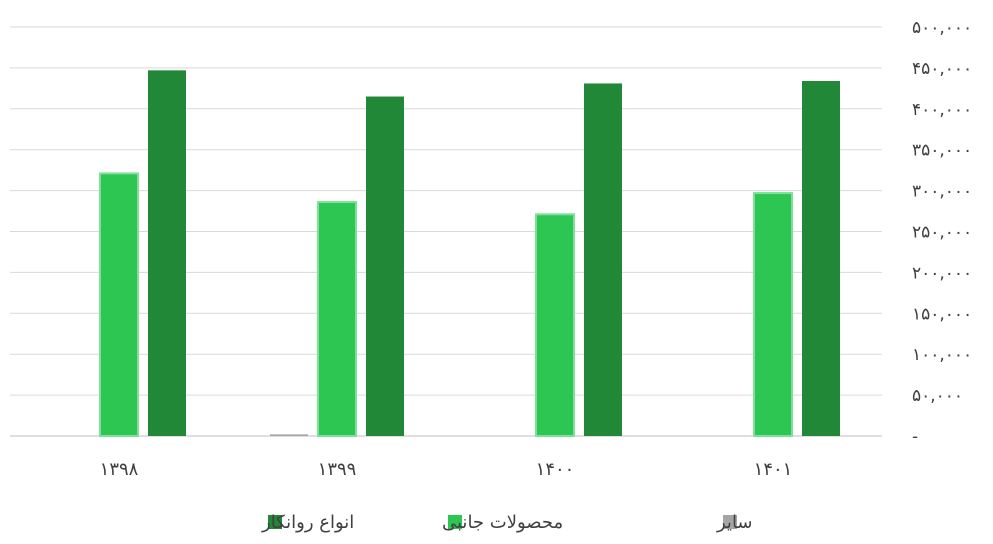 Image resolution: width=993 pixels, height=544 pixels. What do you see at coordinates (942, 273) in the screenshot?
I see `y-tick-label: ۲۰۰,۰۰۰` at bounding box center [942, 273].